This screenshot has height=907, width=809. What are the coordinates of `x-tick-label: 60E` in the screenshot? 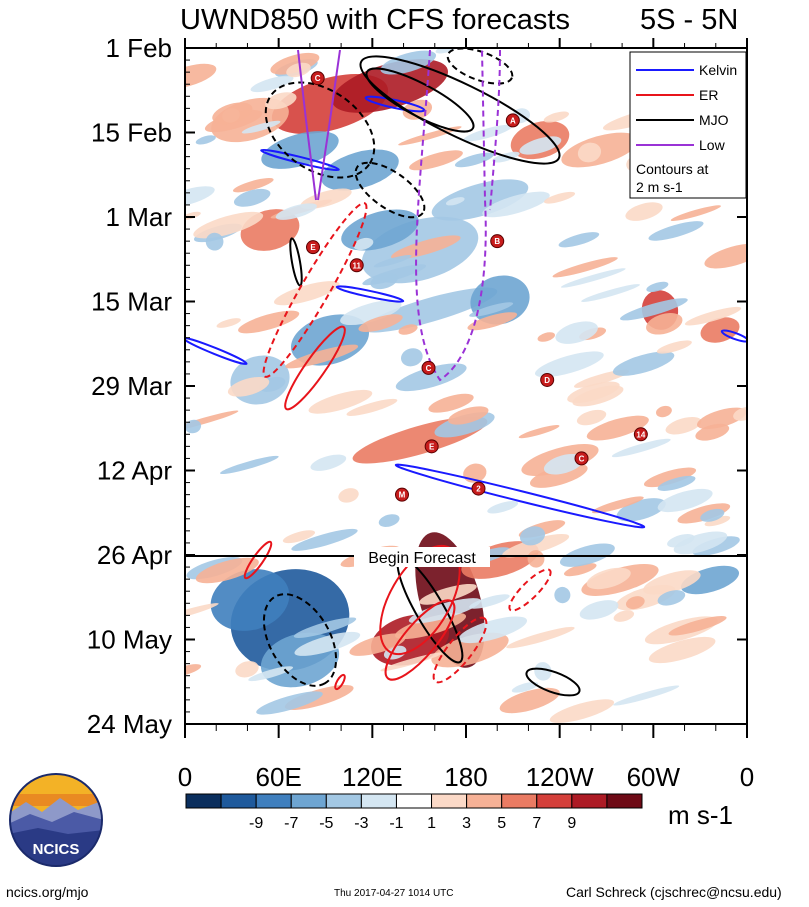 It's located at (279, 777).